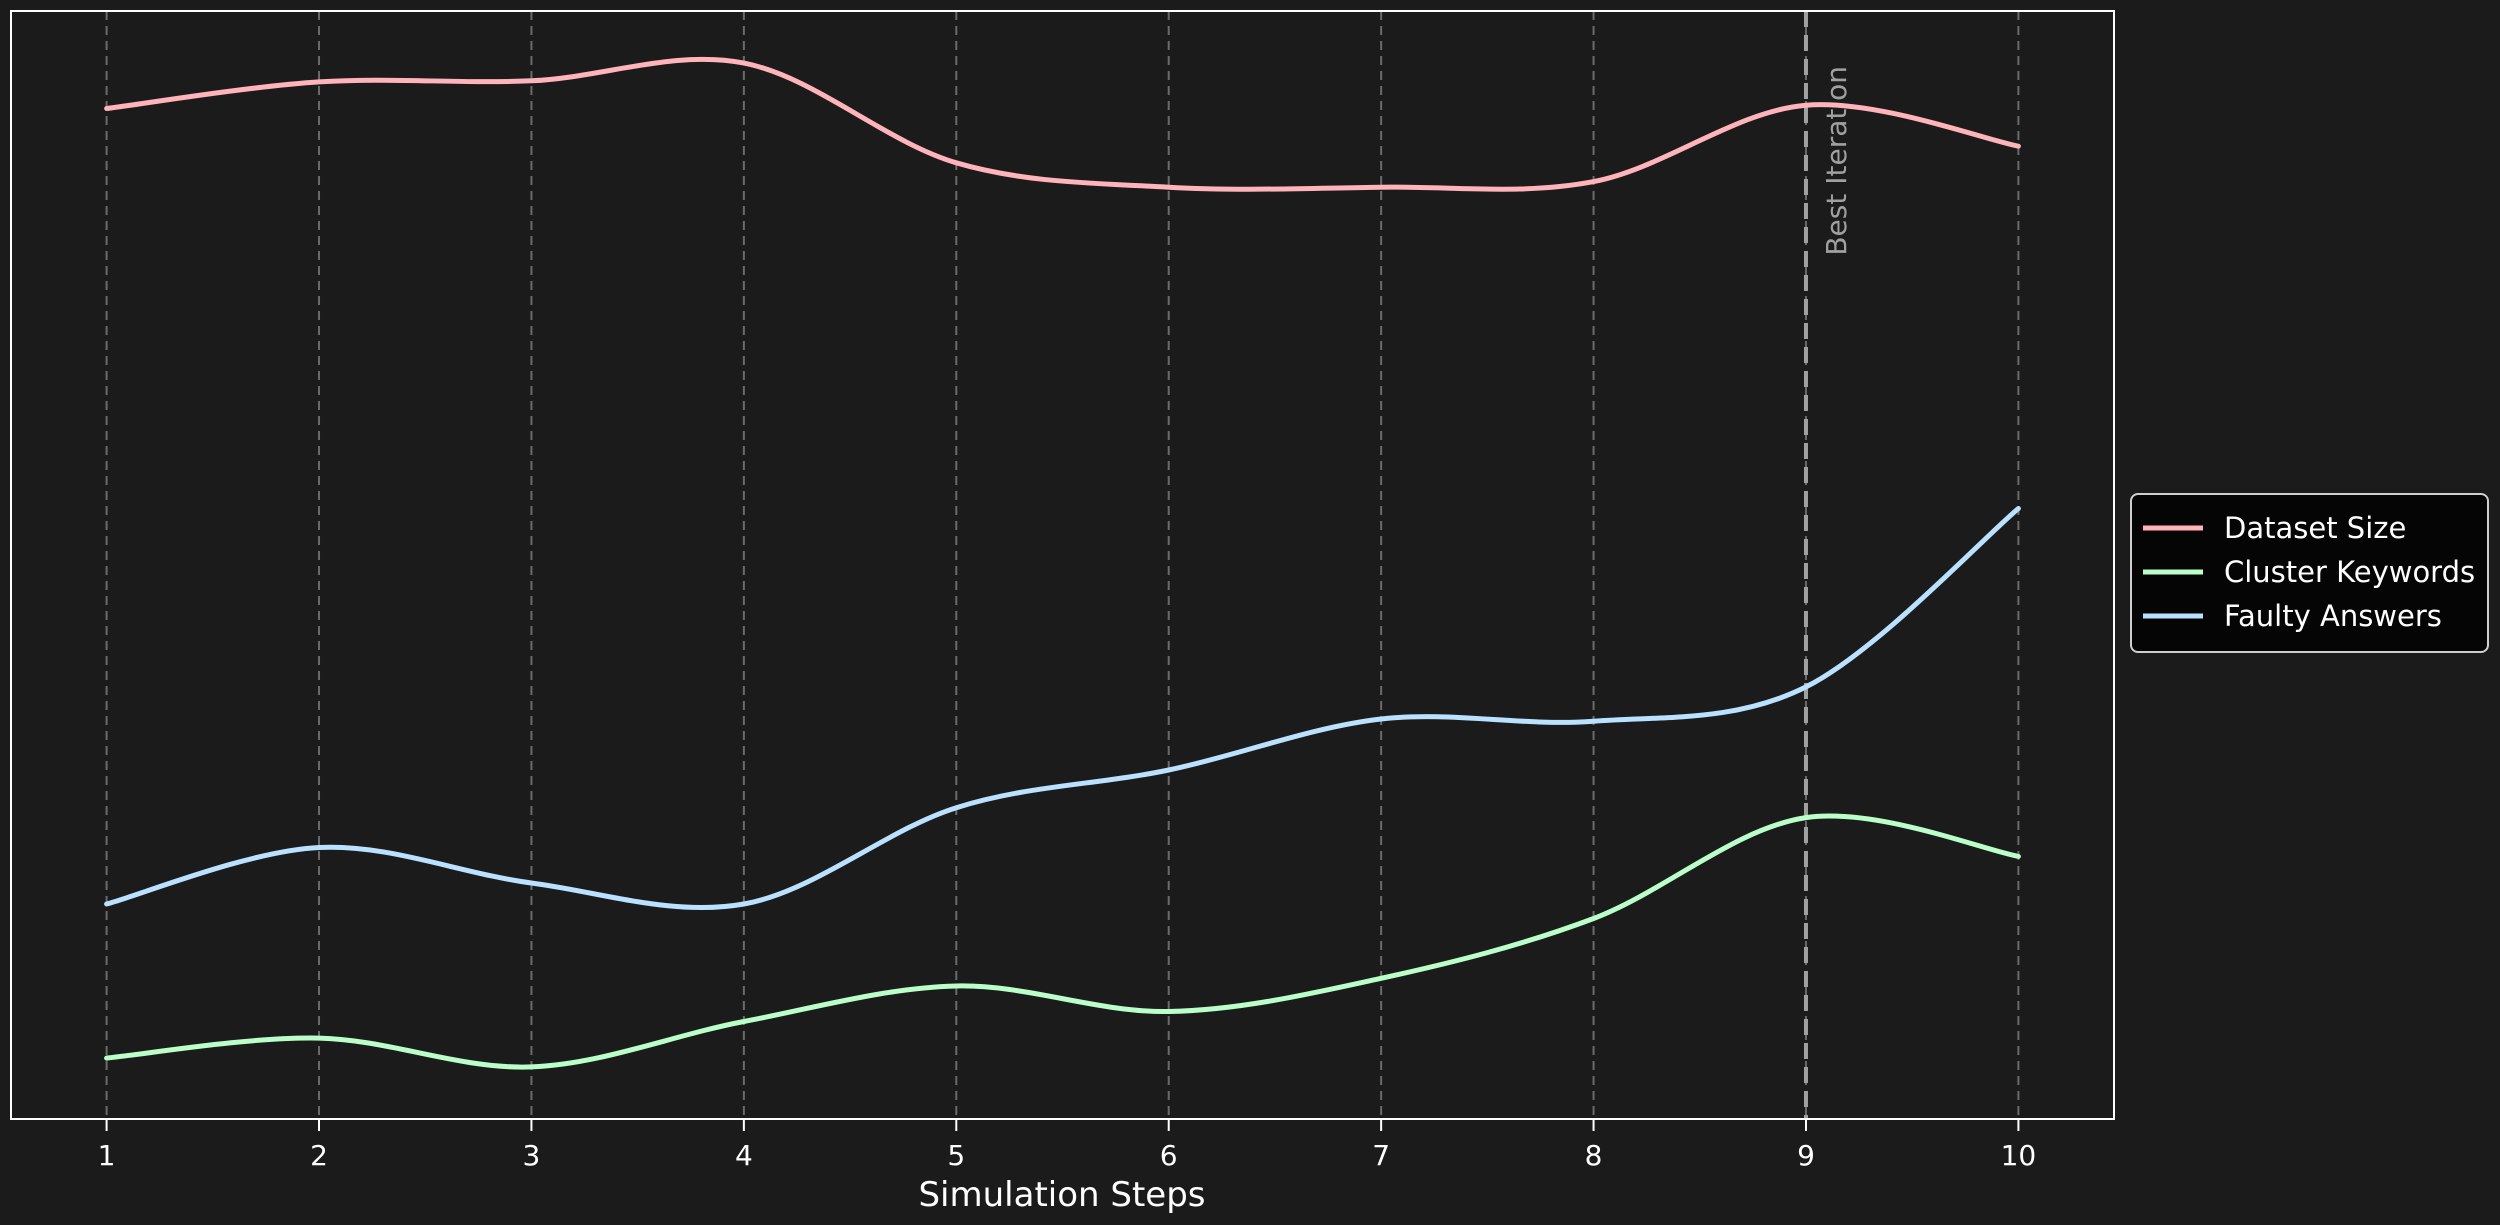 The width and height of the screenshot is (2500, 1225). What do you see at coordinates (956, 1155) in the screenshot?
I see `x-tick-label: 5` at bounding box center [956, 1155].